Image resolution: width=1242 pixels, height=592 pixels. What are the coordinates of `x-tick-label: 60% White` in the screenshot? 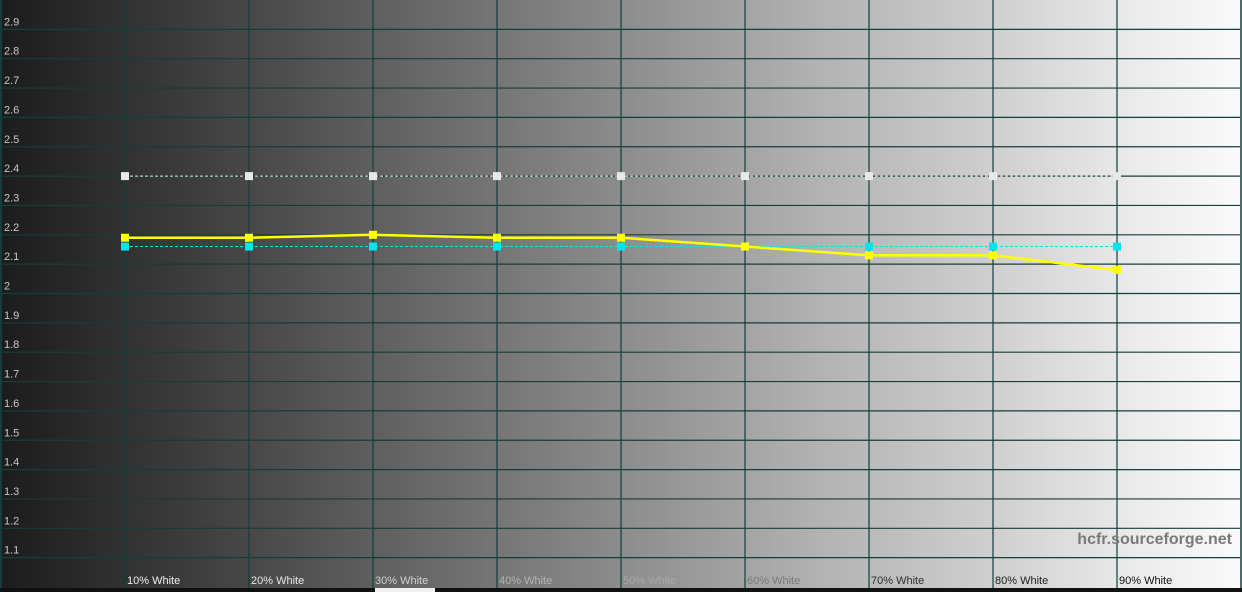 It's located at (773, 581).